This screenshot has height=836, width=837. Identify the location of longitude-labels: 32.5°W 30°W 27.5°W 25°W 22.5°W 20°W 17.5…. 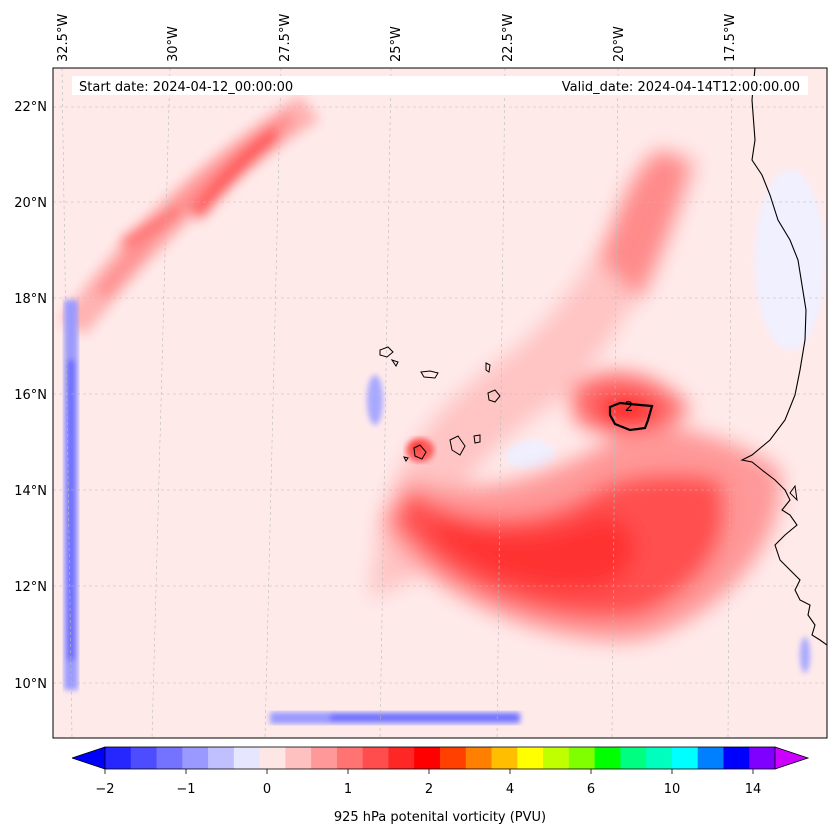
(397, 38).